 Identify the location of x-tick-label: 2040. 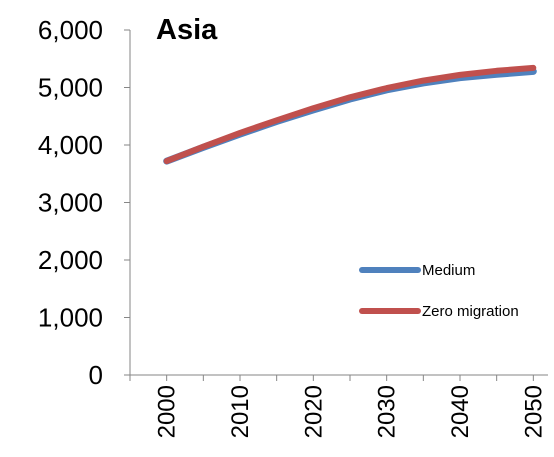
(460, 411).